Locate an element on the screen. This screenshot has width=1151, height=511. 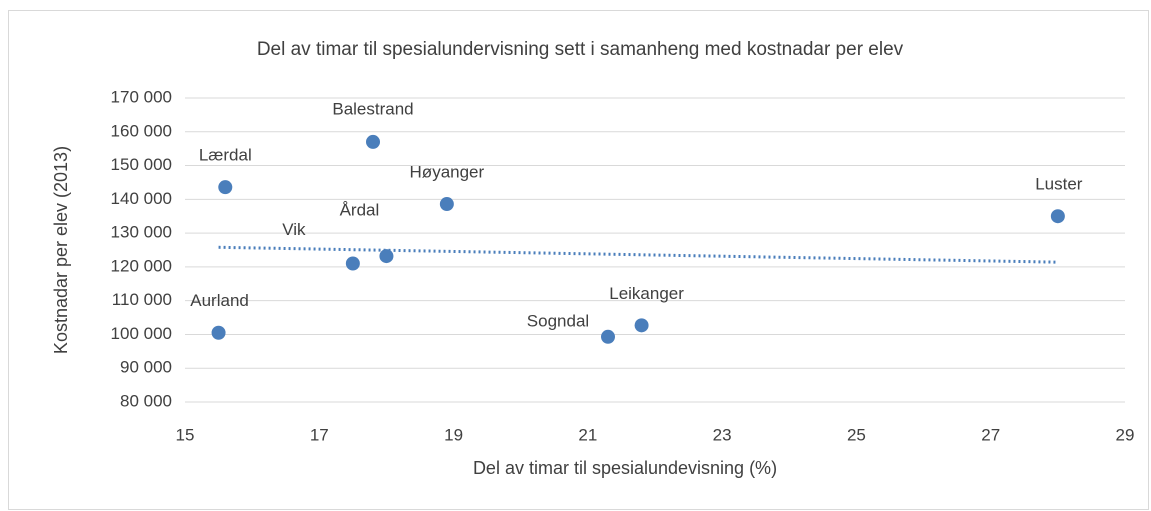
y-tick-label: 150 000 is located at coordinates (141, 164).